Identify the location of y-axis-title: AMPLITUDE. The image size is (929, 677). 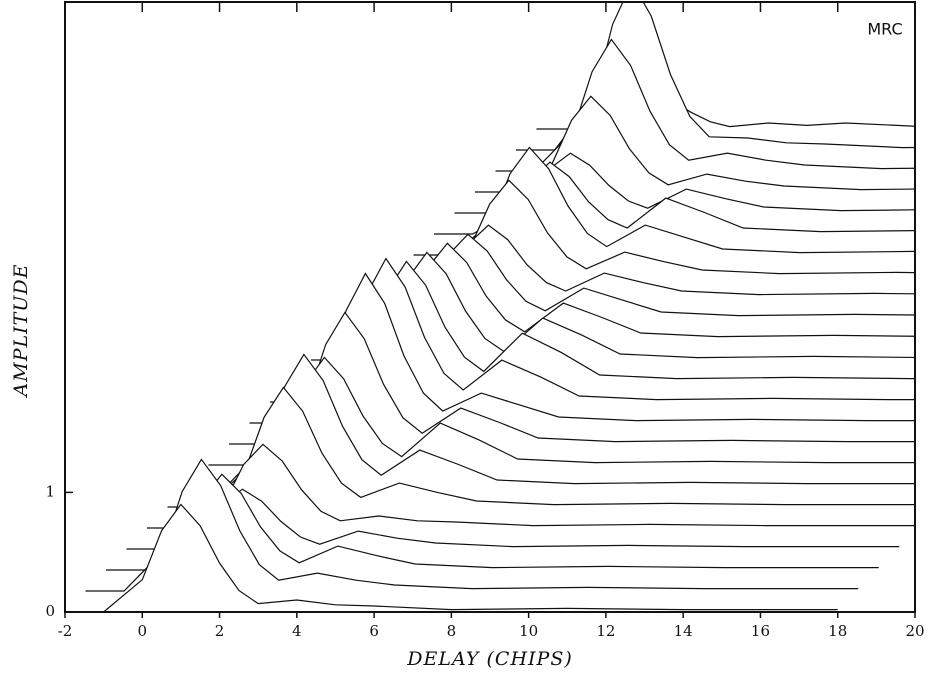
(21, 331).